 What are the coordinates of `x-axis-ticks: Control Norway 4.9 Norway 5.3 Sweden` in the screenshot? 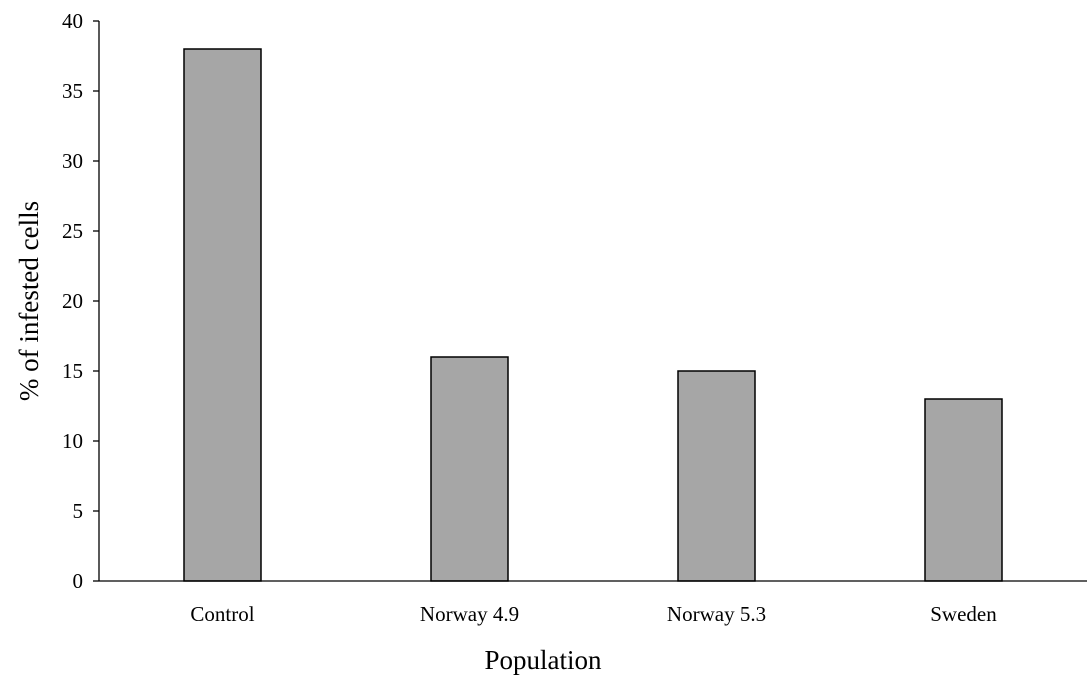 It's located at (593, 614).